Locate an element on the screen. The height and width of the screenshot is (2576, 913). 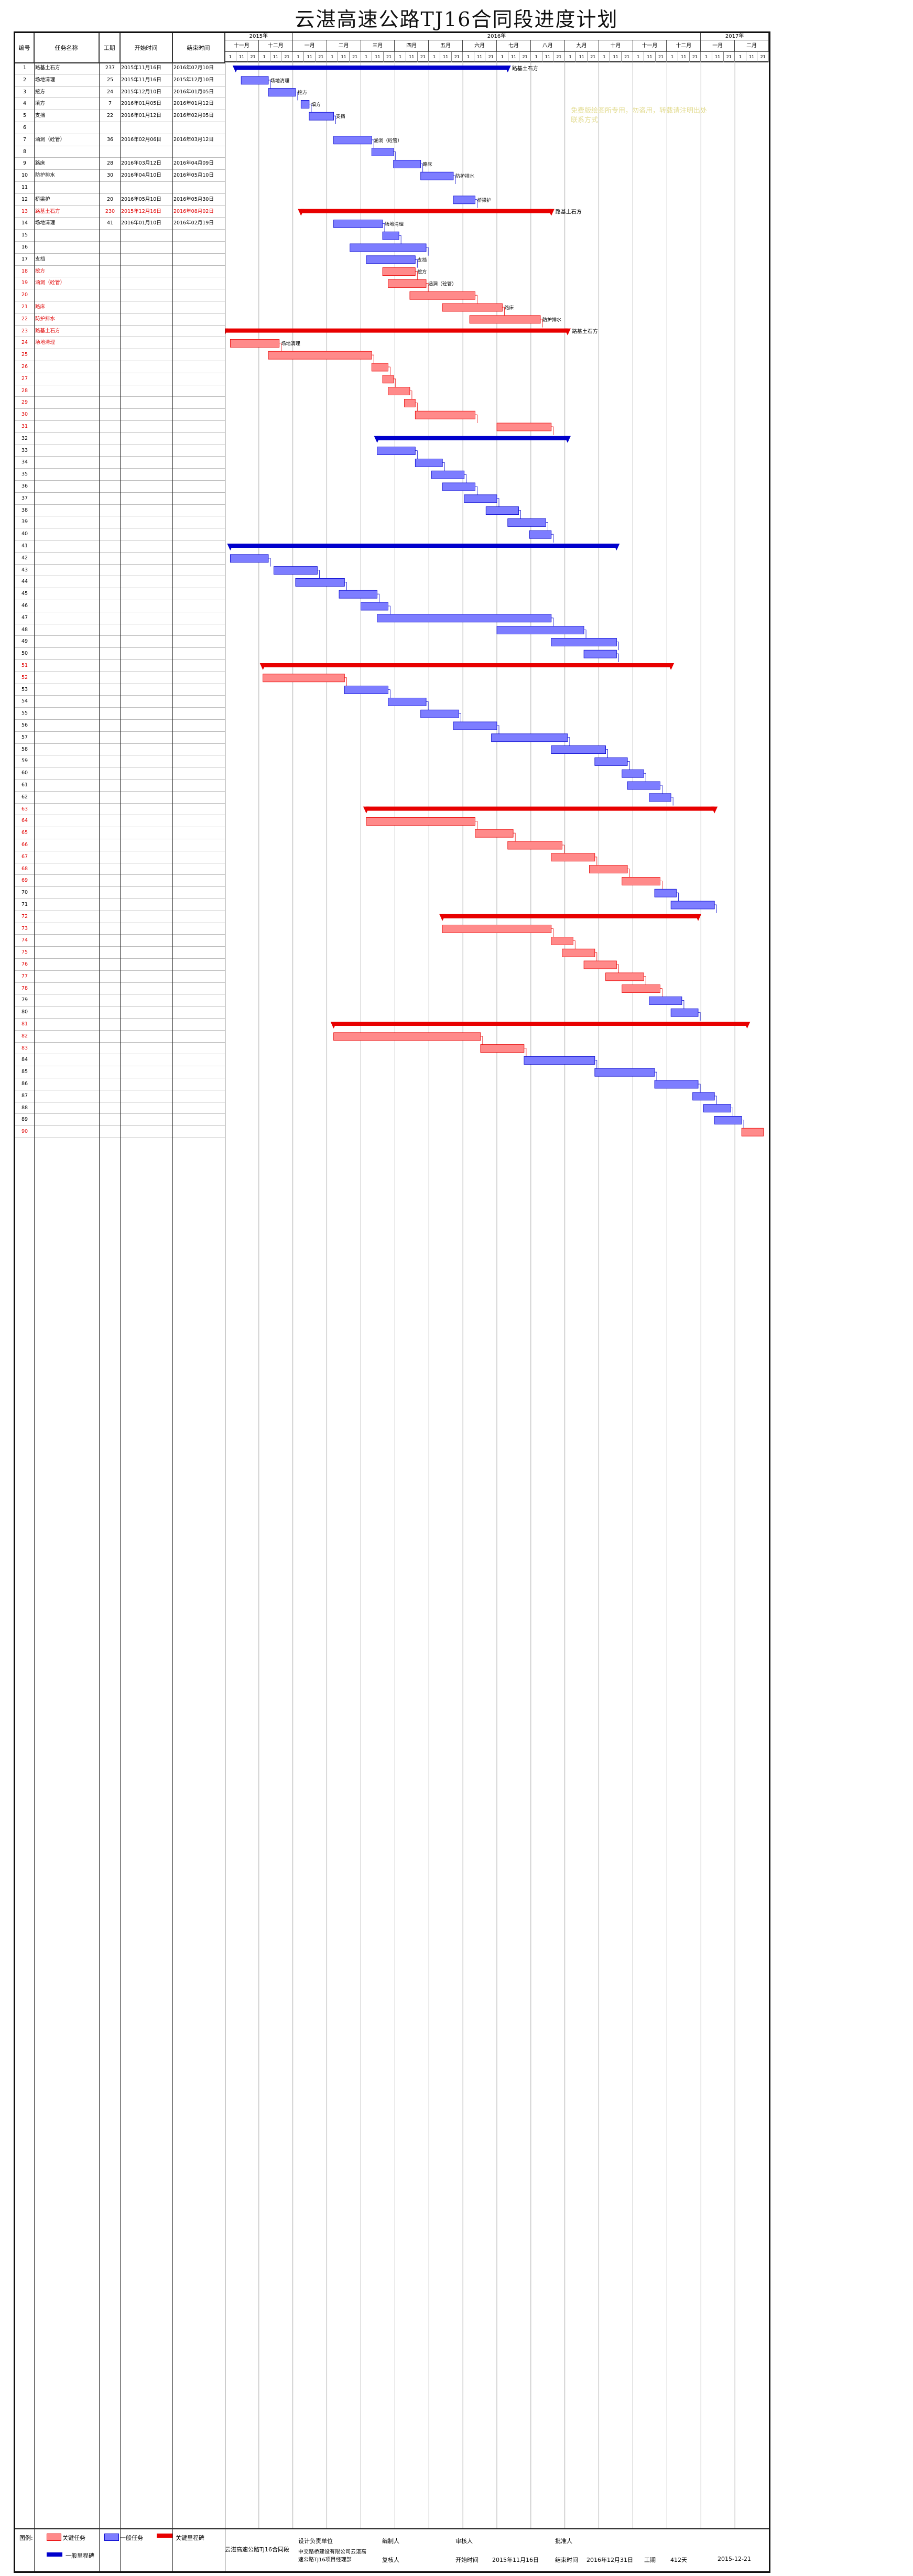
cell-no: 61 is located at coordinates (24, 785).